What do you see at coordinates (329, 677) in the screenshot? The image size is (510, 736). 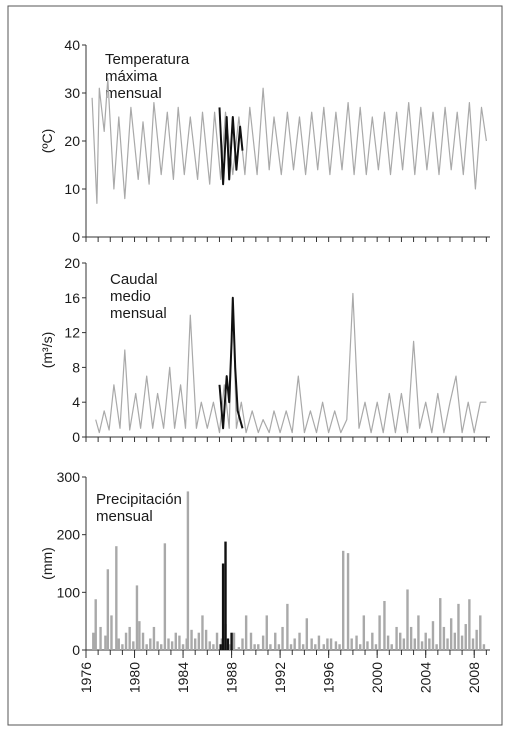 I see `x-tick-label: 1996` at bounding box center [329, 677].